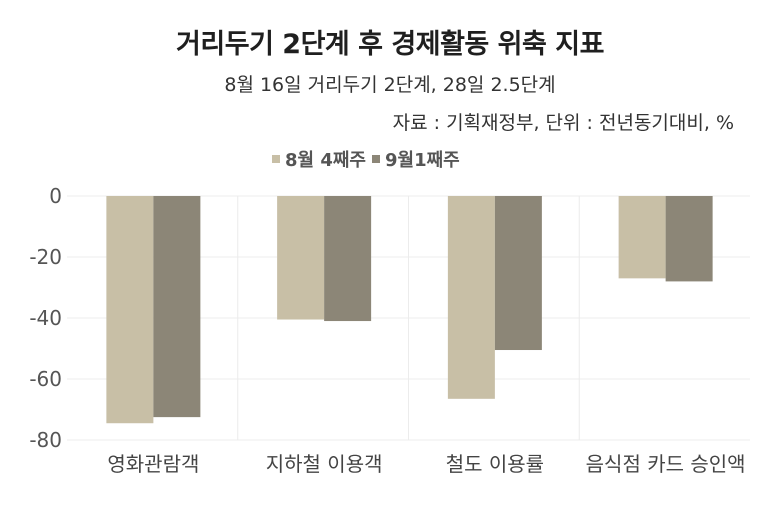 The width and height of the screenshot is (780, 520). Describe the element at coordinates (153, 464) in the screenshot. I see `x-category-label: 영화관람객` at that location.